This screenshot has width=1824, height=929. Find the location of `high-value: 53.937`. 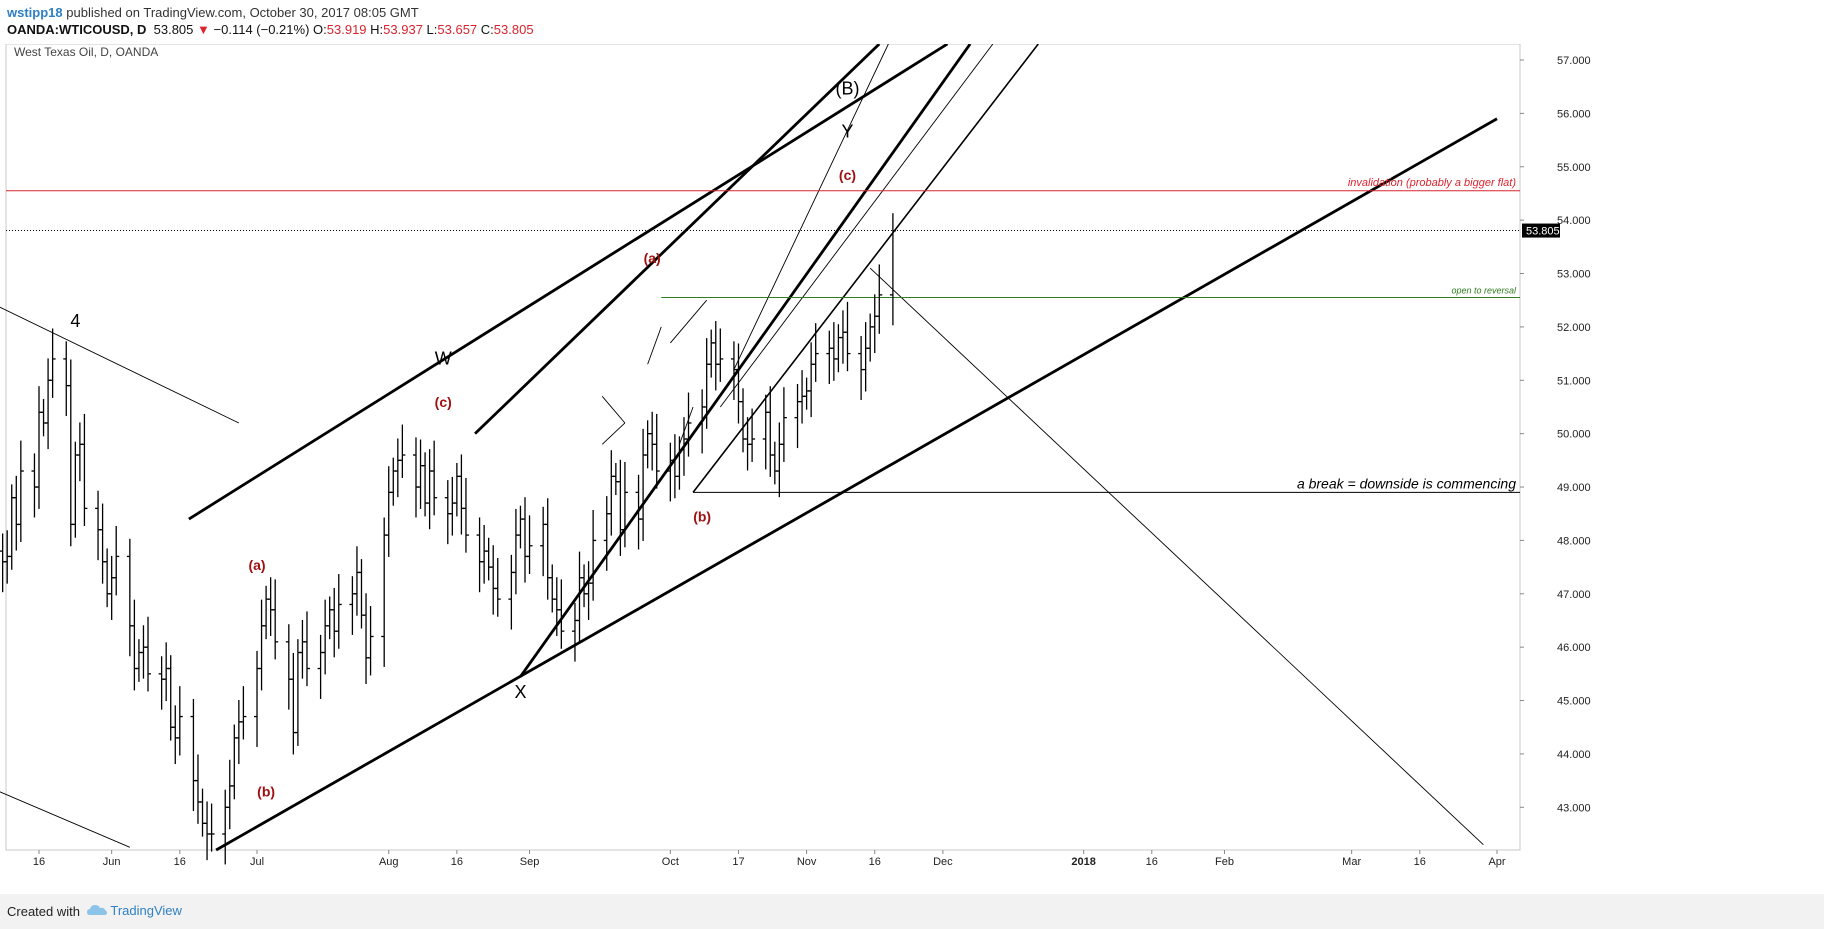

high-value: 53.937 is located at coordinates (403, 29).